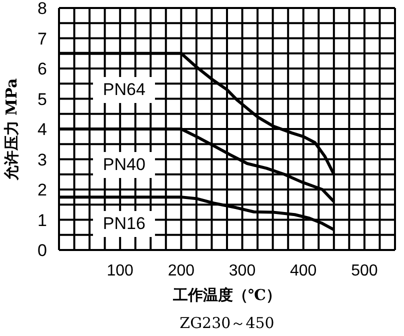  What do you see at coordinates (242, 271) in the screenshot?
I see `x-tick-label: 300` at bounding box center [242, 271].